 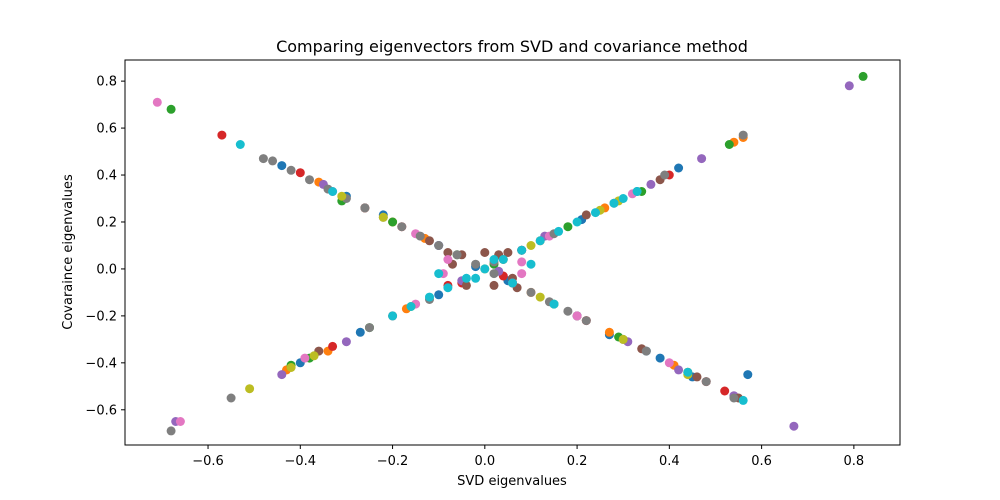 What do you see at coordinates (106, 222) in the screenshot?
I see `y-tick-label: 0.2` at bounding box center [106, 222].